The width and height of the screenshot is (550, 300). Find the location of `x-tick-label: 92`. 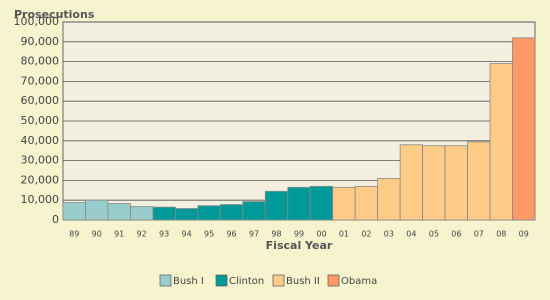

x-tick-label: 92 is located at coordinates (142, 234).